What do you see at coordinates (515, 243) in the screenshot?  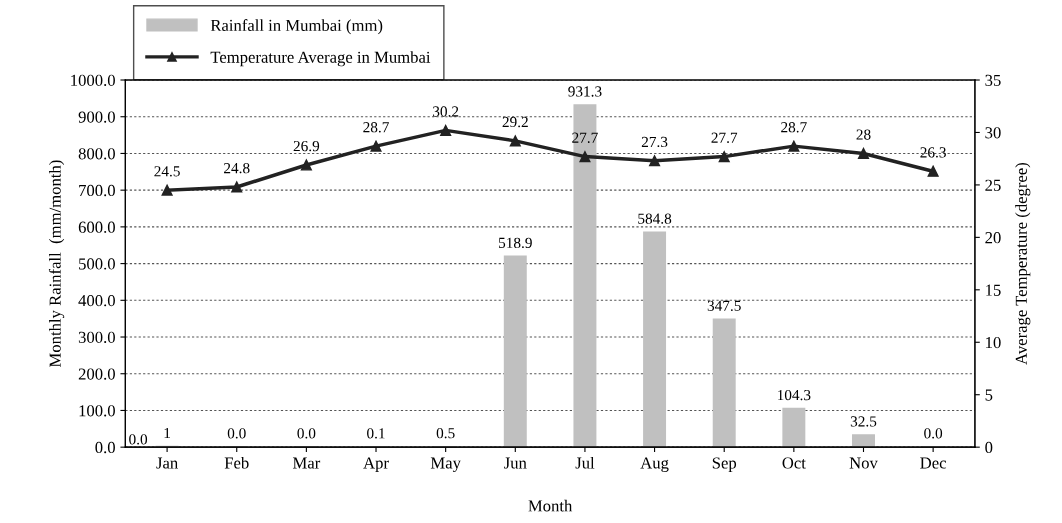 I see `data-label: 518.9` at bounding box center [515, 243].